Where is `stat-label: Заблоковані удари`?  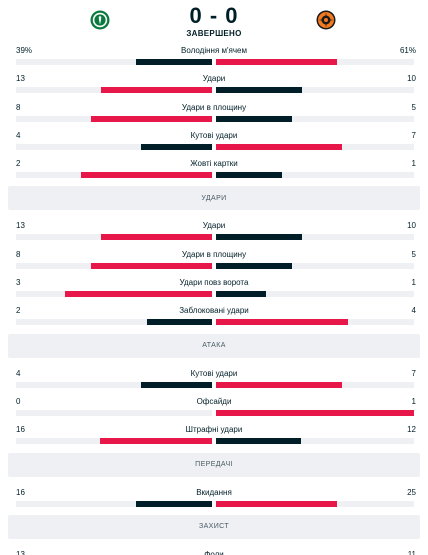 stat-label: Заблоковані удари is located at coordinates (214, 311).